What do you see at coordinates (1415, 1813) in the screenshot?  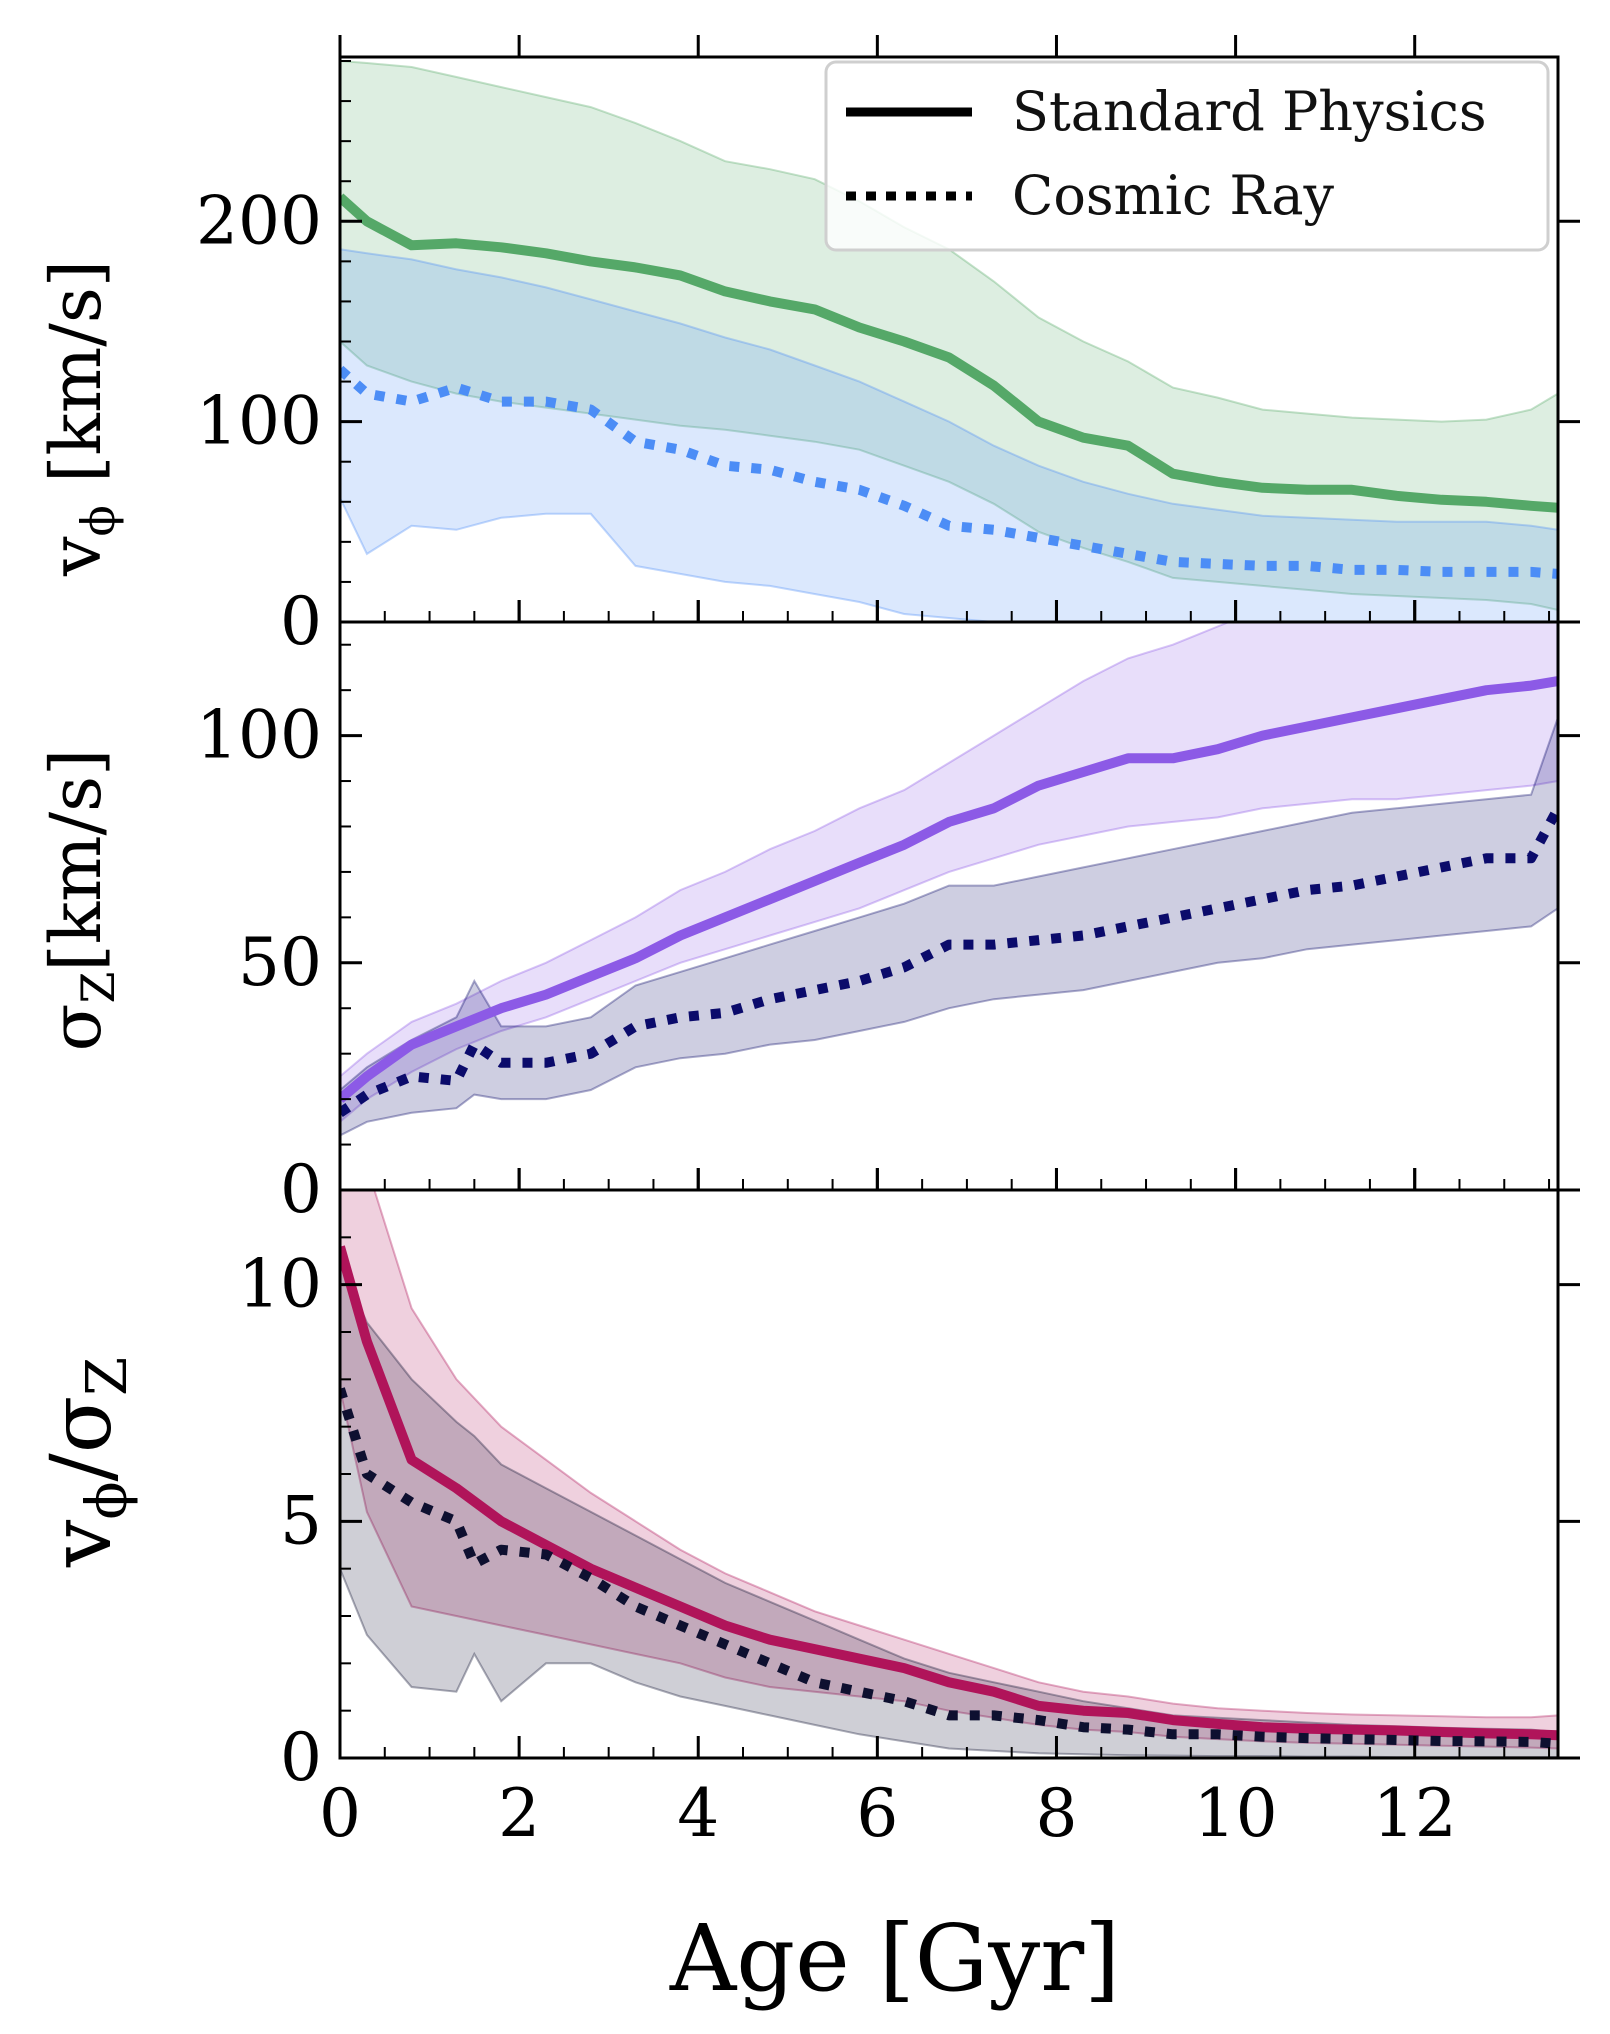 I see `xtick-label: 12` at bounding box center [1415, 1813].